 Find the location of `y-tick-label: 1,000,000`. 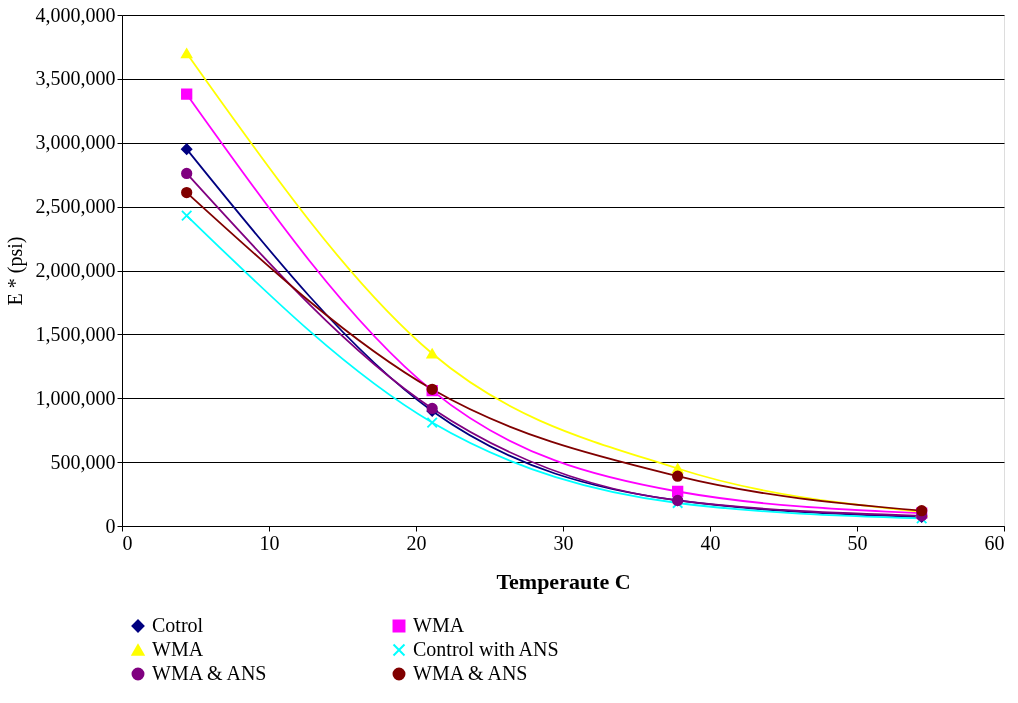

y-tick-label: 1,000,000 is located at coordinates (75, 397).